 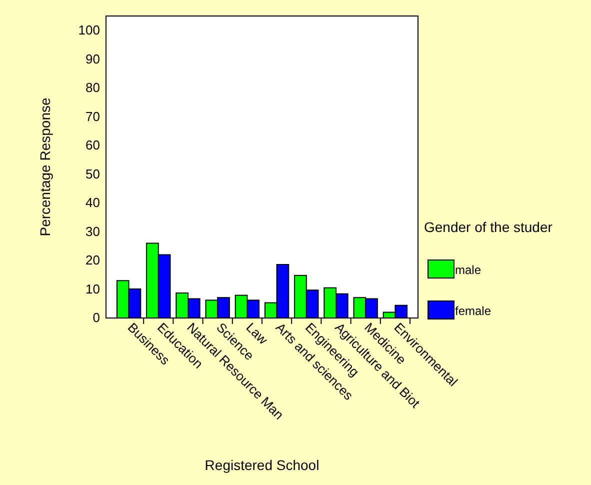 What do you see at coordinates (93, 202) in the screenshot?
I see `y-tick-label: 40` at bounding box center [93, 202].